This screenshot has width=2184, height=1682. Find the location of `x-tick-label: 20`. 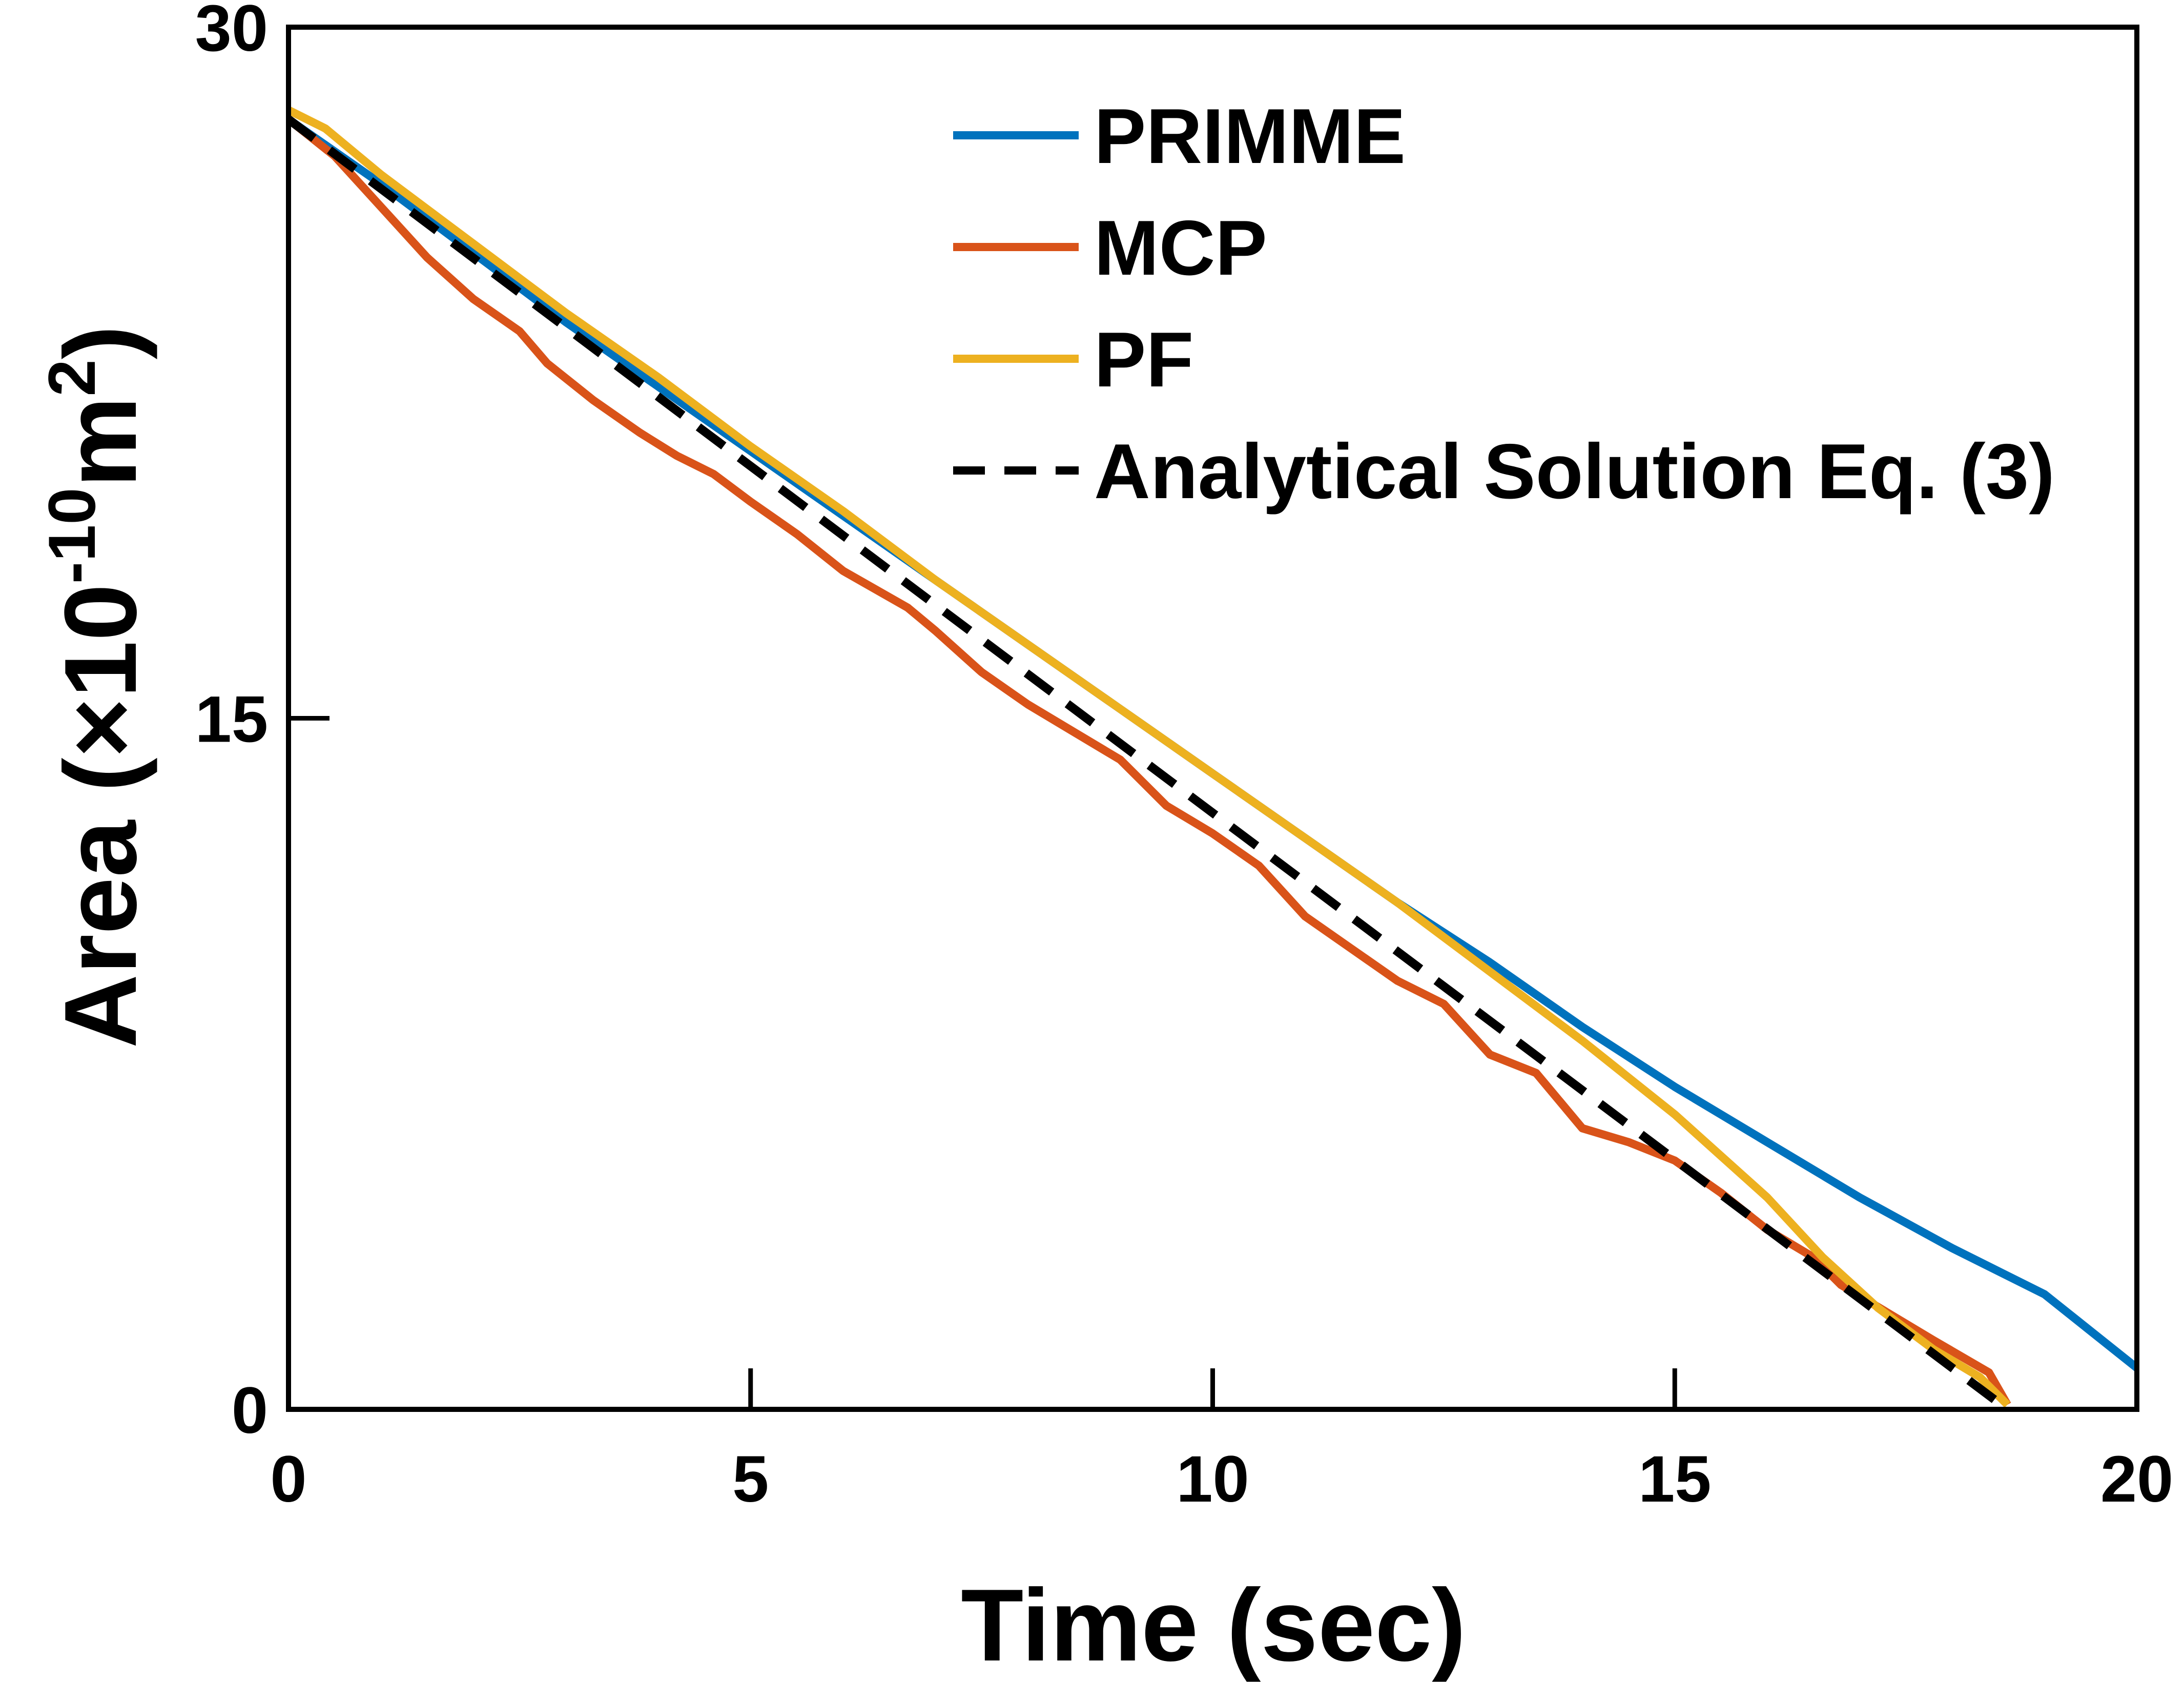

x-tick-label: 20 is located at coordinates (2136, 1480).